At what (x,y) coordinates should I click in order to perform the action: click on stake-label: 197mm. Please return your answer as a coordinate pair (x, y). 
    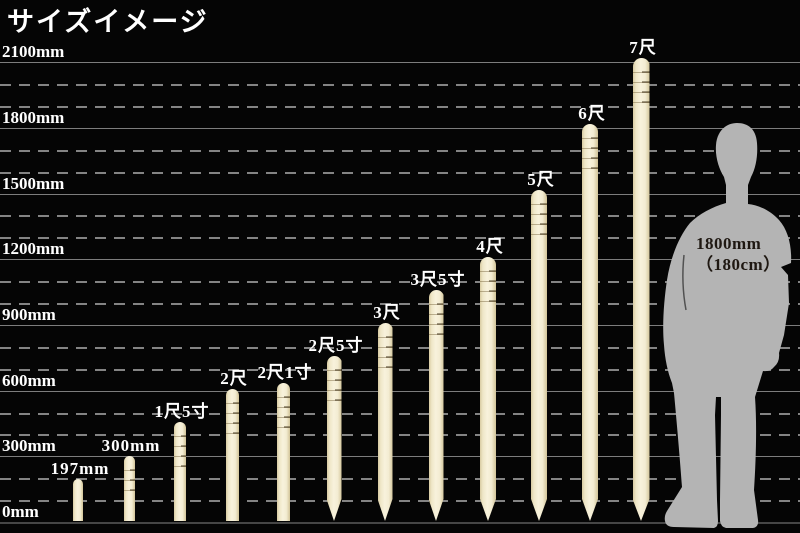
    Looking at the image, I should click on (80, 468).